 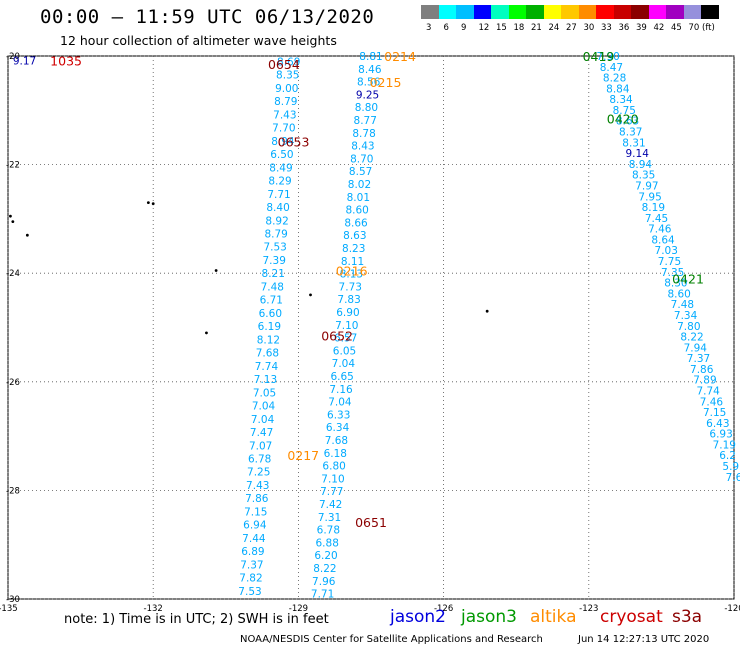 What do you see at coordinates (347, 313) in the screenshot?
I see `wave-height-value: 6.90` at bounding box center [347, 313].